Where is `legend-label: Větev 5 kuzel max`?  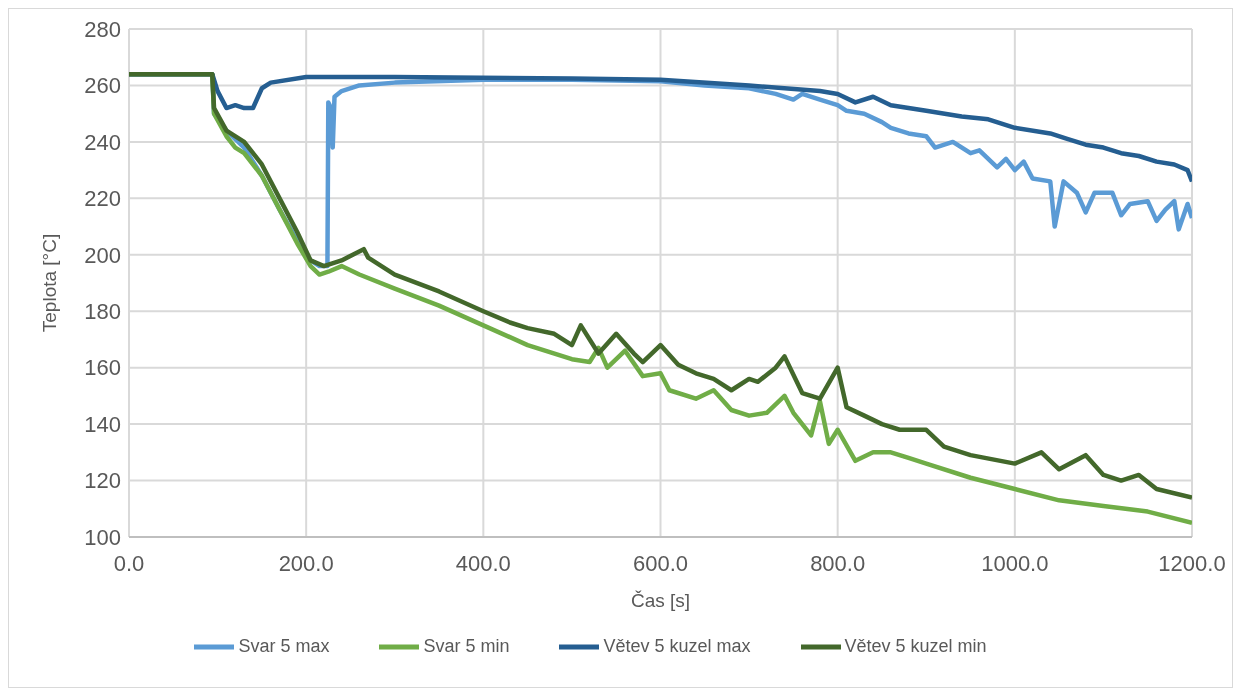
legend-label: Větev 5 kuzel max is located at coordinates (677, 645).